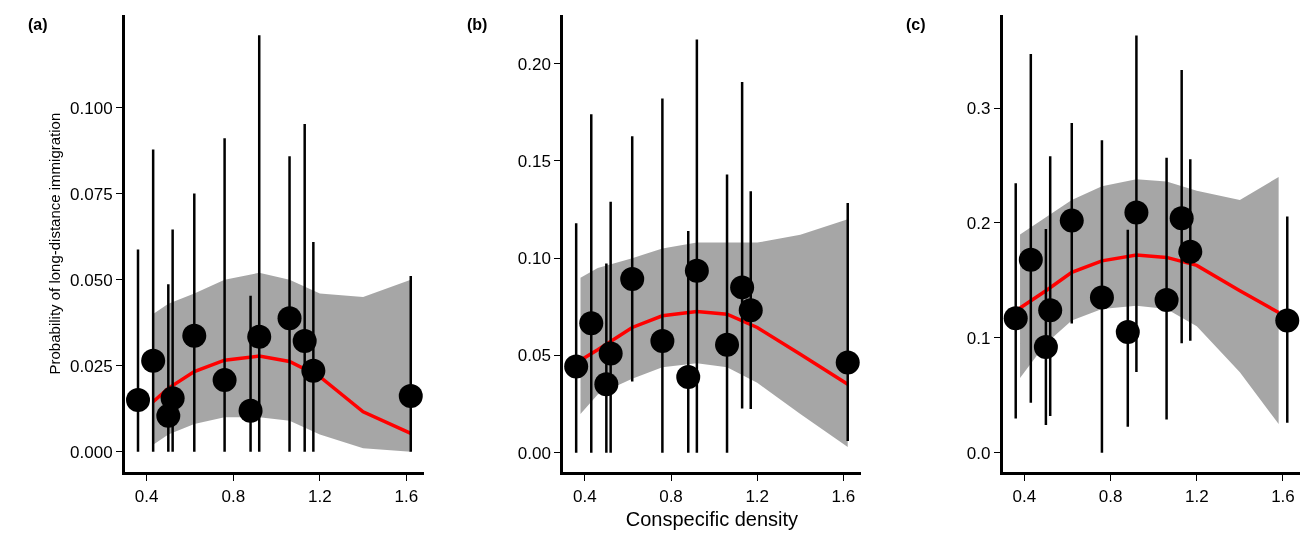 This screenshot has height=553, width=1316. Describe the element at coordinates (916, 24) in the screenshot. I see `chart-title: (c)` at that location.